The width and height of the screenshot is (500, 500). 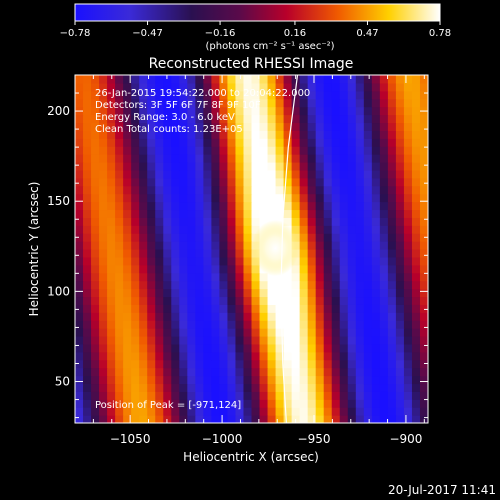 What do you see at coordinates (367, 33) in the screenshot?
I see `colorbar-tick-label: 0.47` at bounding box center [367, 33].